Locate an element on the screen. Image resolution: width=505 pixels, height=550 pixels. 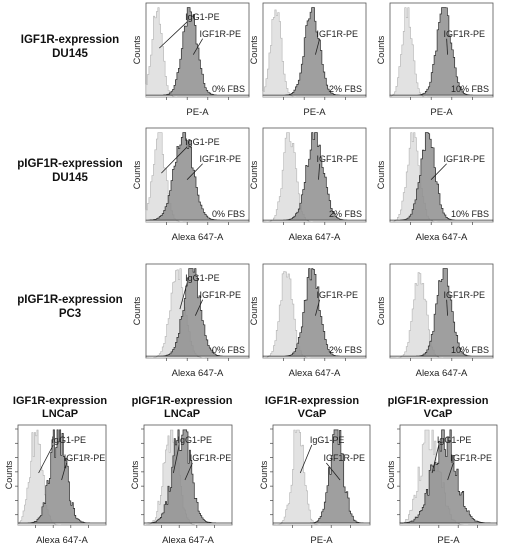
histogram-panel: IGF1R-PE 2% FBS Counts is located at coordinates (308, 51).